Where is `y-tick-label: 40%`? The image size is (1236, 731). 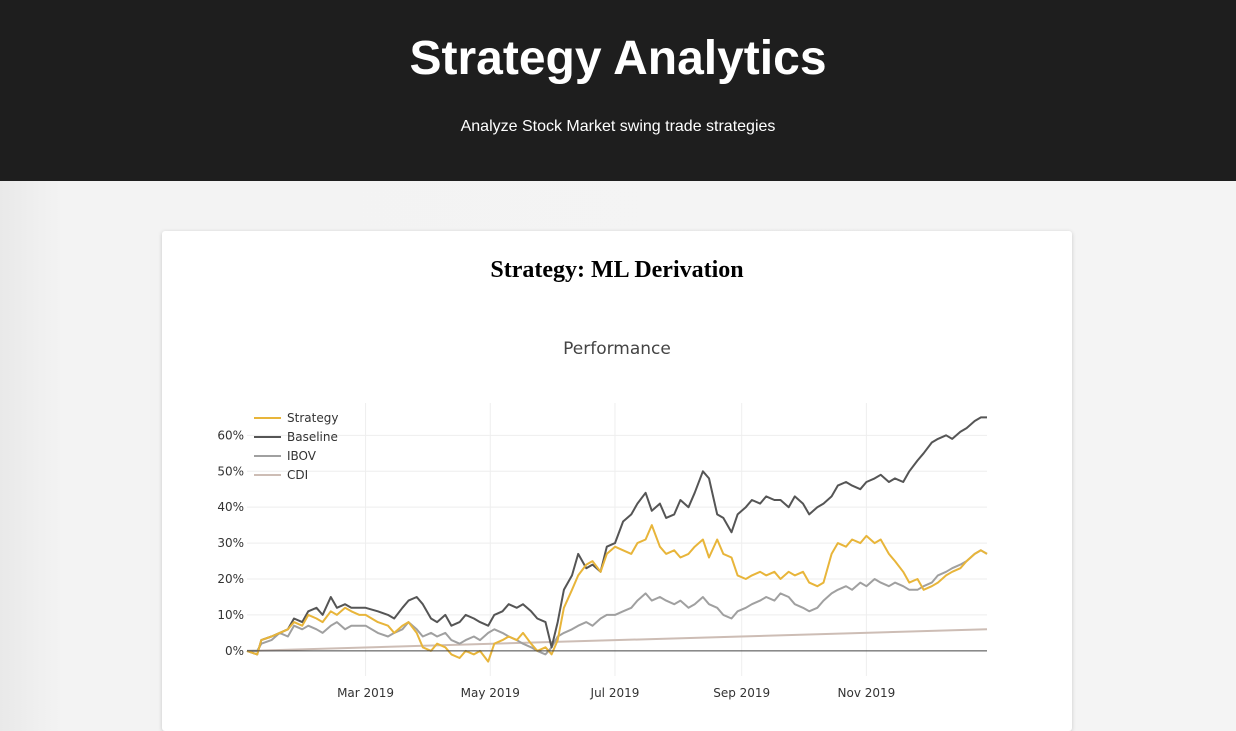
y-tick-label: 40% is located at coordinates (230, 507).